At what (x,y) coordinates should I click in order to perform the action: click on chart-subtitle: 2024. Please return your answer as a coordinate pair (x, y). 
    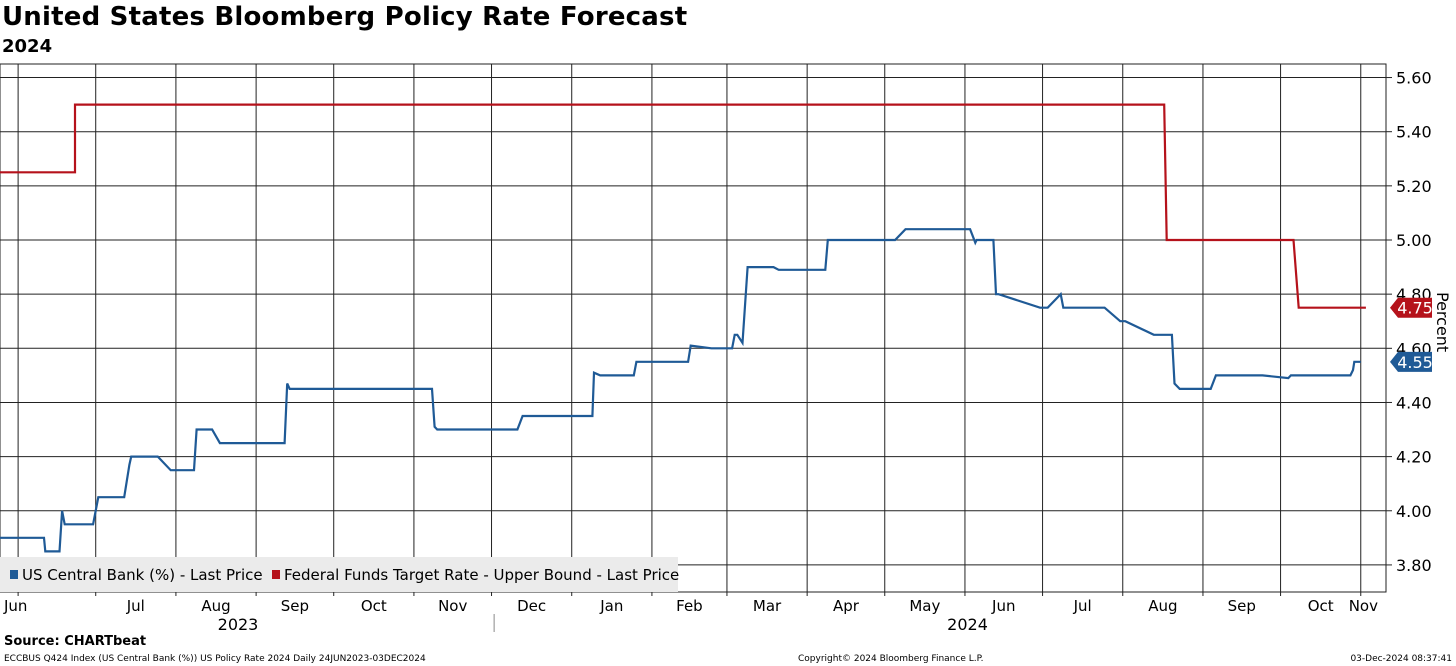
    Looking at the image, I should click on (27, 46).